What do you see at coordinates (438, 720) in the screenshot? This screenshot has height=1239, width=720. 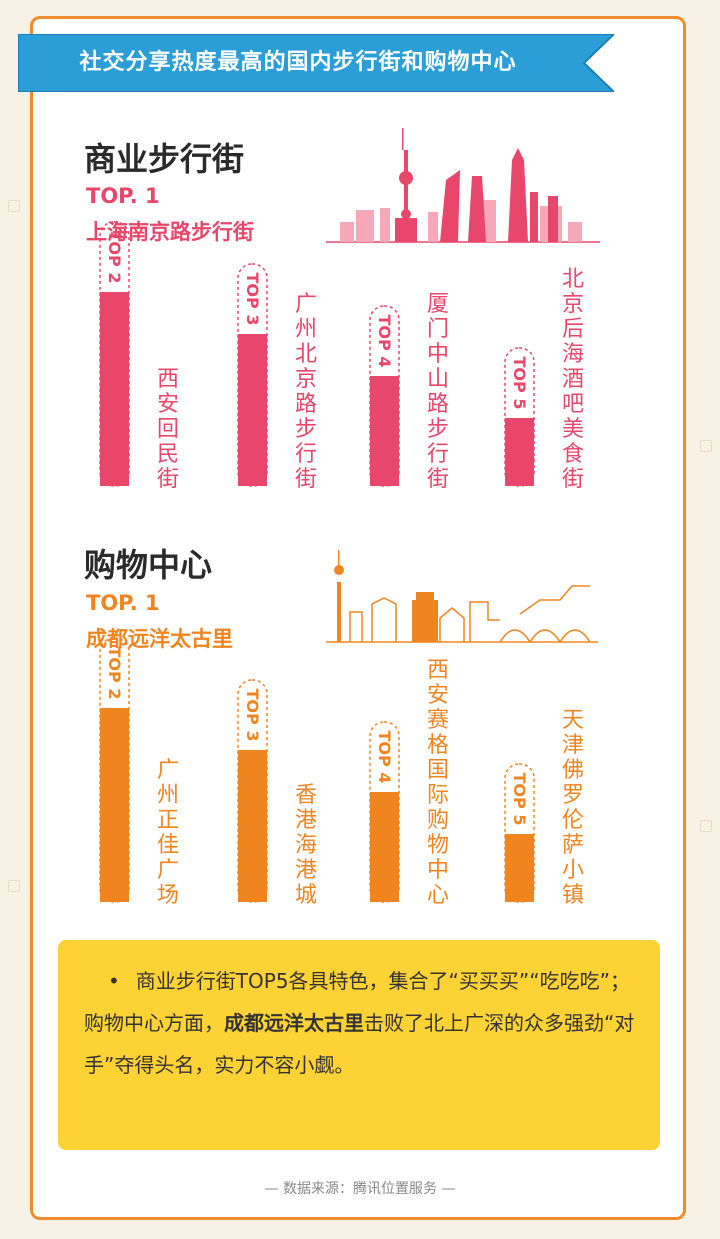 I see `category-label-char: 赛` at bounding box center [438, 720].